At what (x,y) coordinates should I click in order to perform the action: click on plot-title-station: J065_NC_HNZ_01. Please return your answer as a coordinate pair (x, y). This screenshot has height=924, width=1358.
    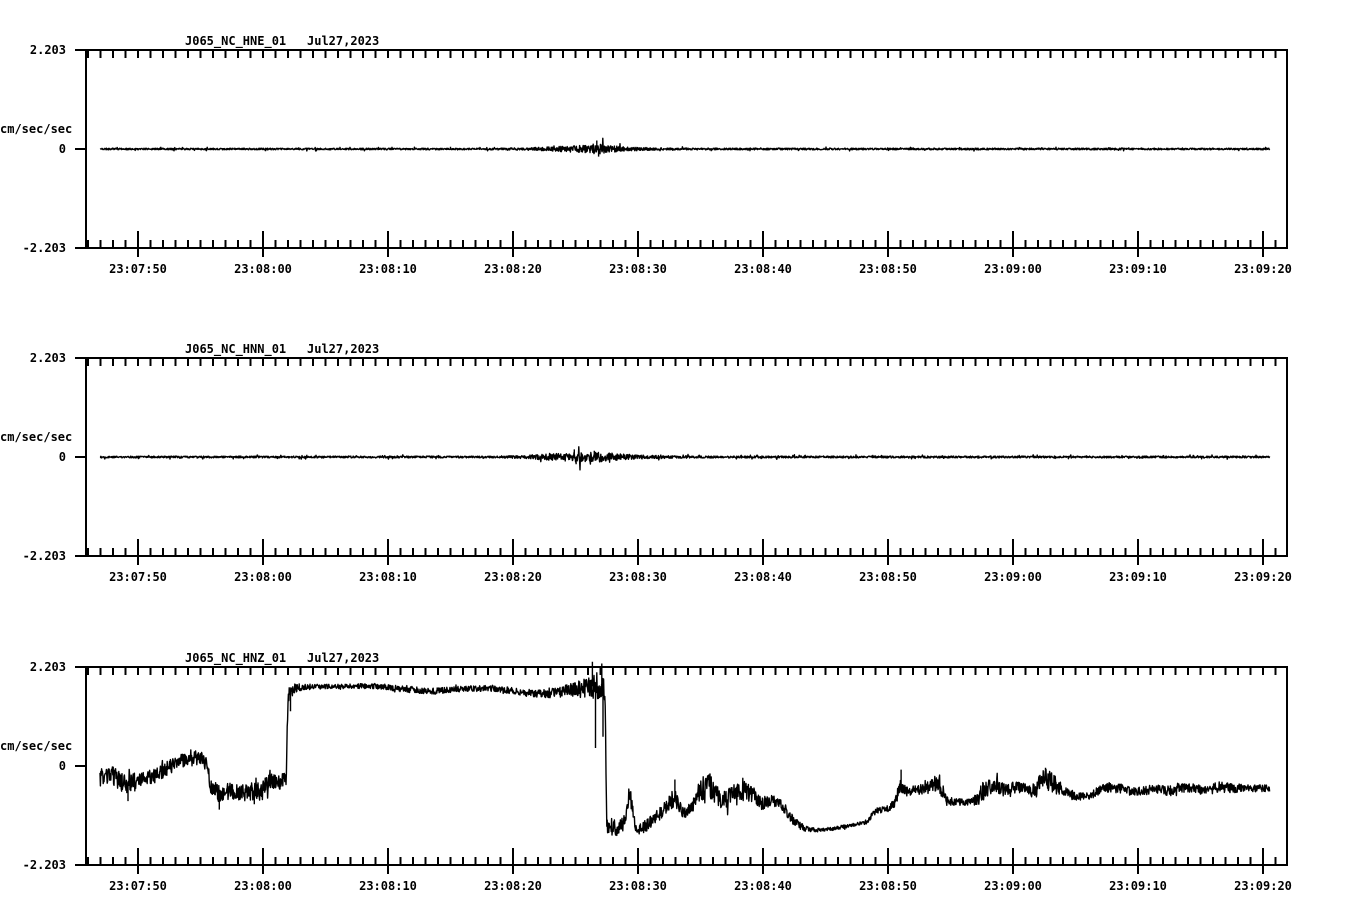
    Looking at the image, I should click on (236, 658).